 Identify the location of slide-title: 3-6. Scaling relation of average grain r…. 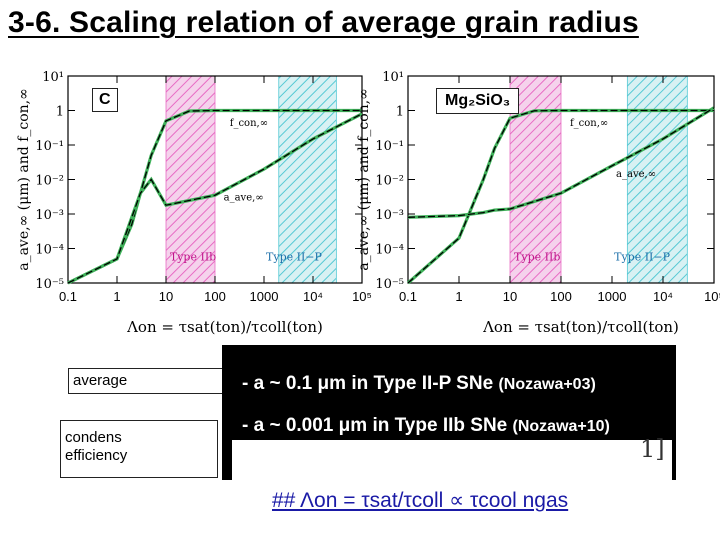
(323, 22).